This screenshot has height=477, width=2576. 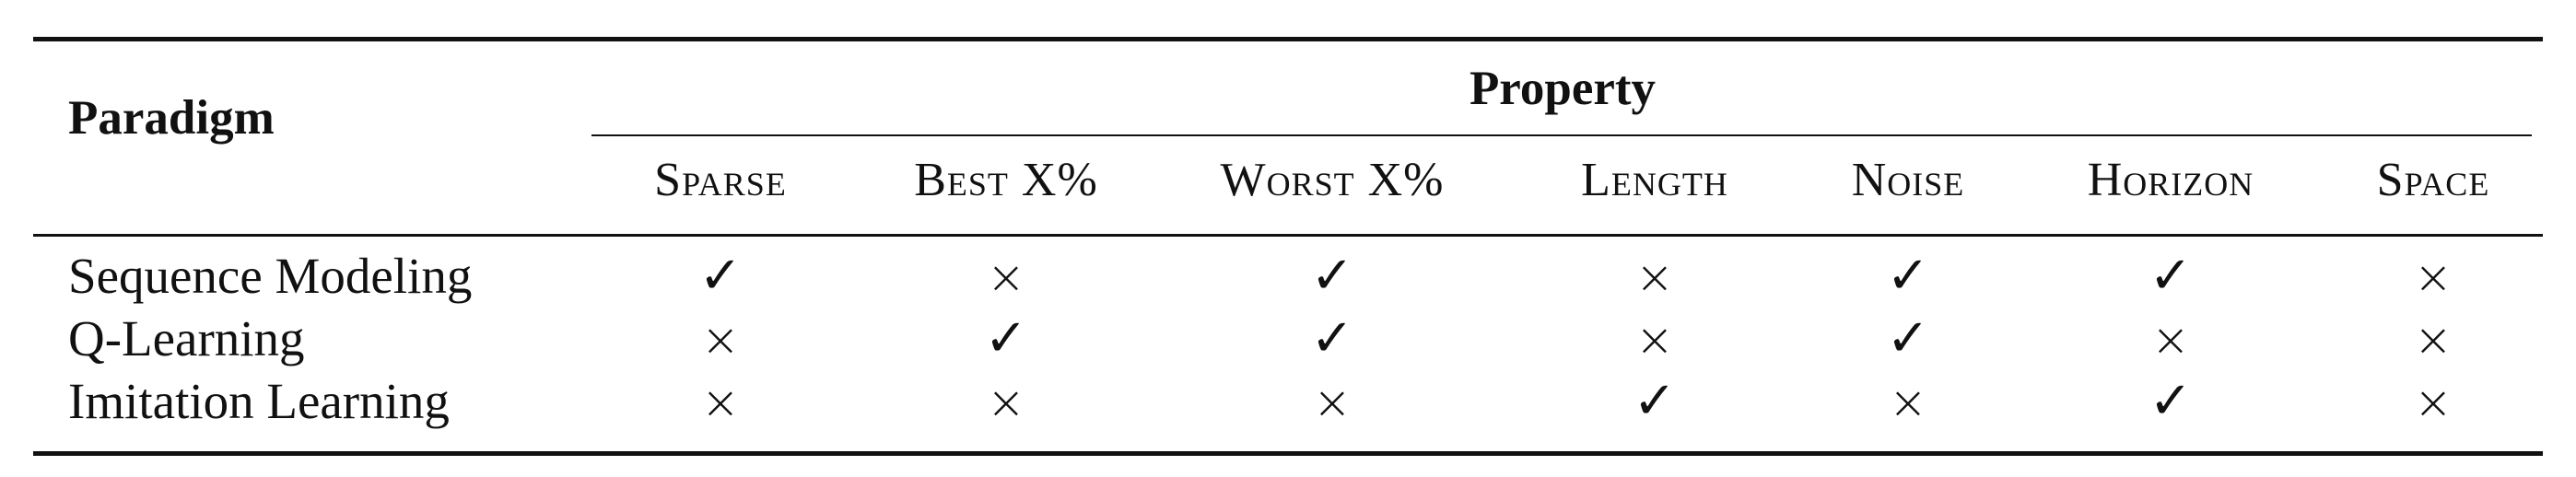 I want to click on table-mid-rule, so click(x=1288, y=236).